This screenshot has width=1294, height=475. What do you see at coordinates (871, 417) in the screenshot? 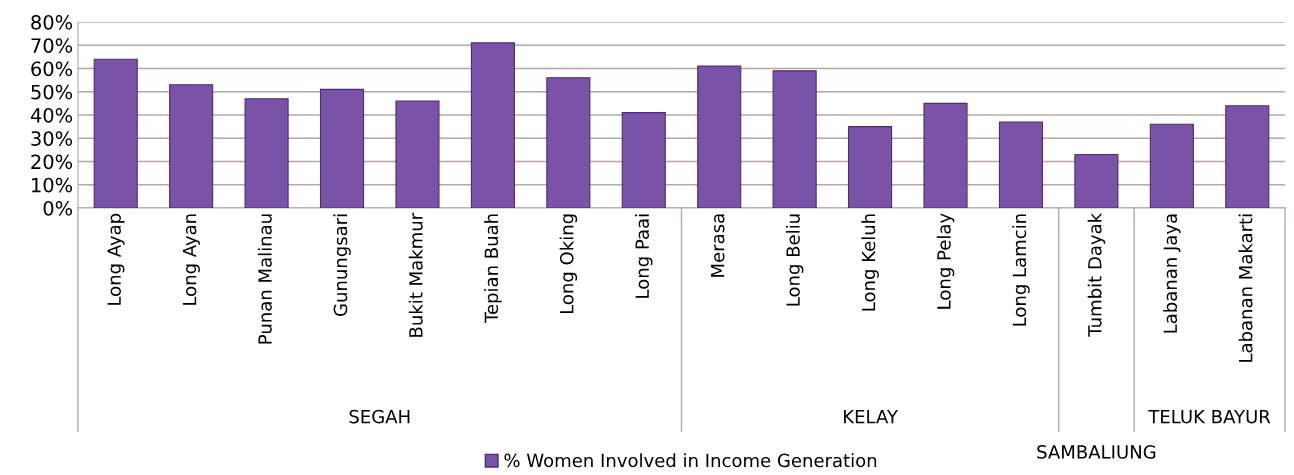
I see `text: KELAY` at bounding box center [871, 417].